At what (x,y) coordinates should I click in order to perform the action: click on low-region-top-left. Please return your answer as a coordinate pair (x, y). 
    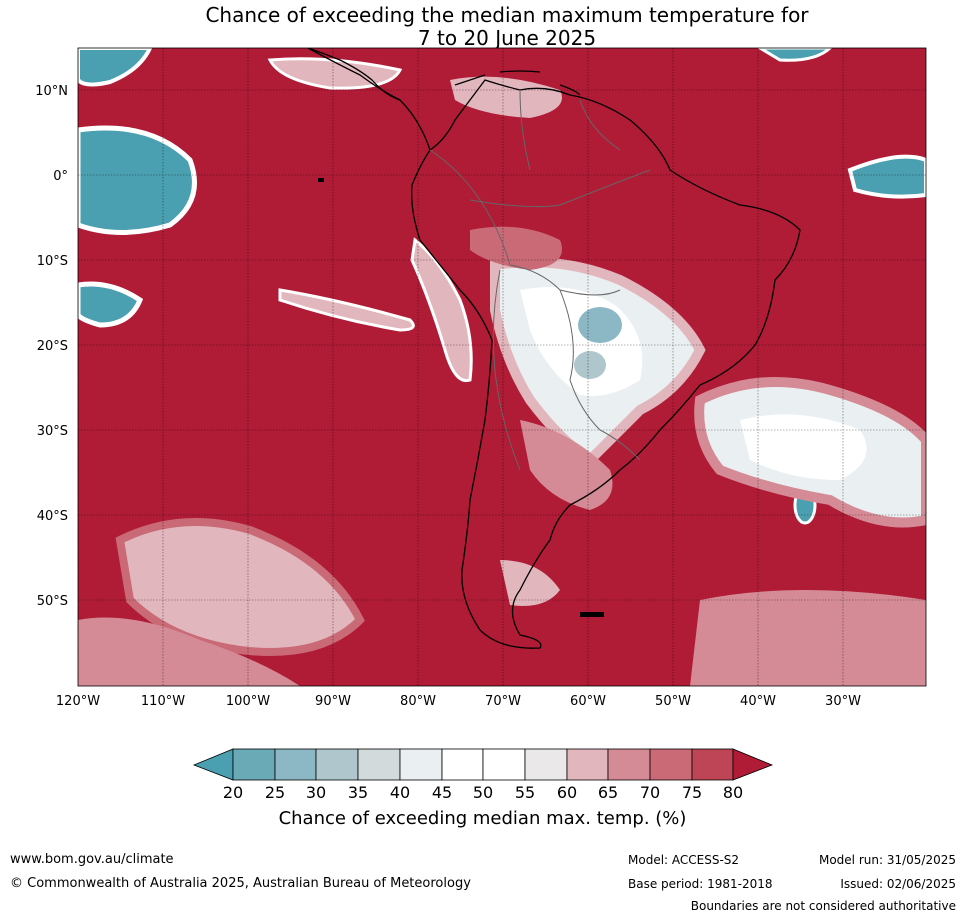
    Looking at the image, I should click on (115, 67).